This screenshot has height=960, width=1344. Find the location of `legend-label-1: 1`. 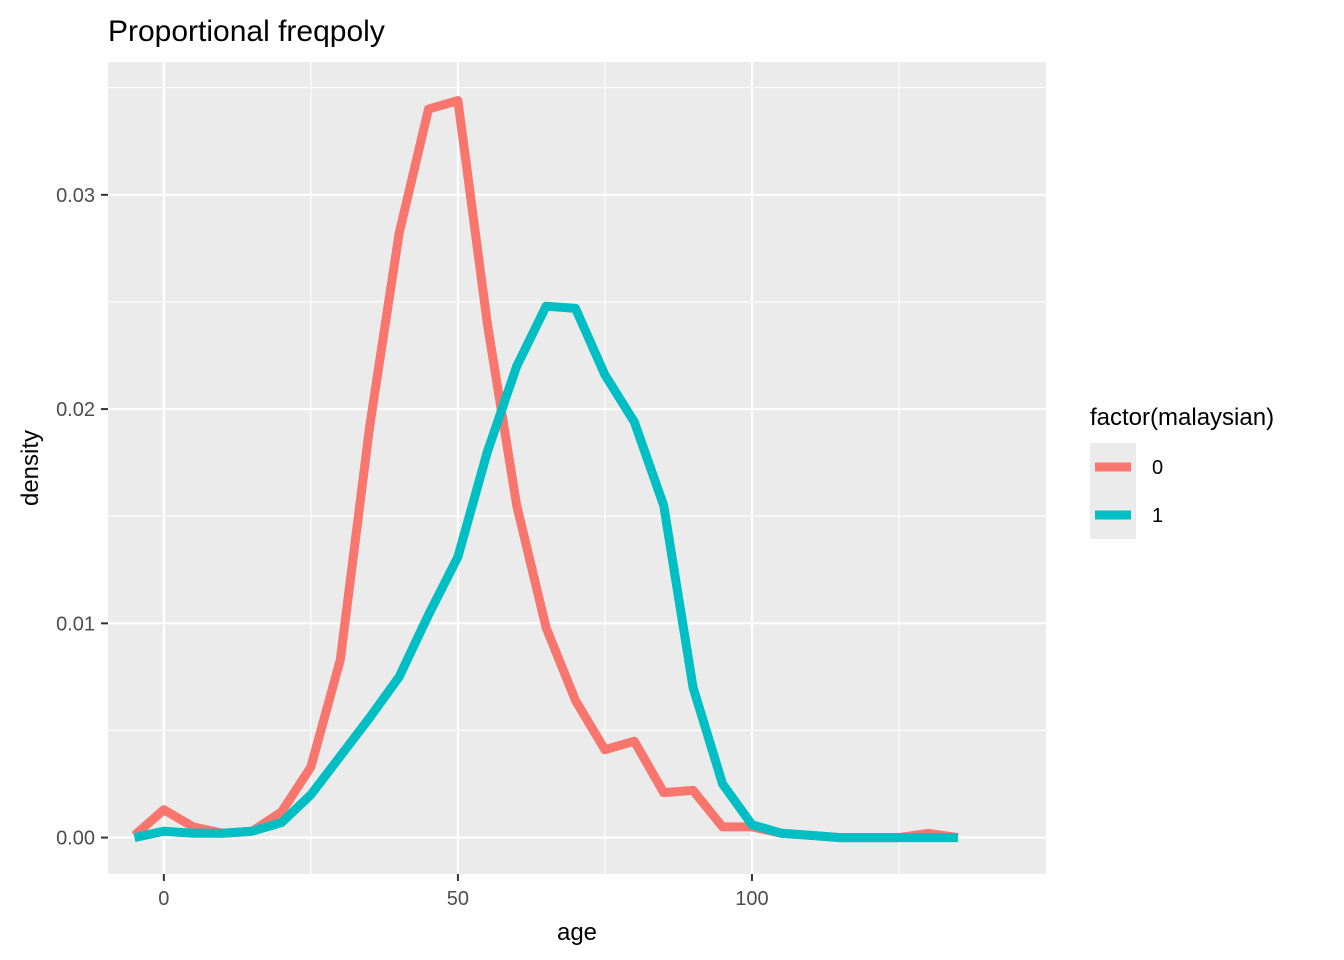

legend-label-1: 1 is located at coordinates (1157, 516).